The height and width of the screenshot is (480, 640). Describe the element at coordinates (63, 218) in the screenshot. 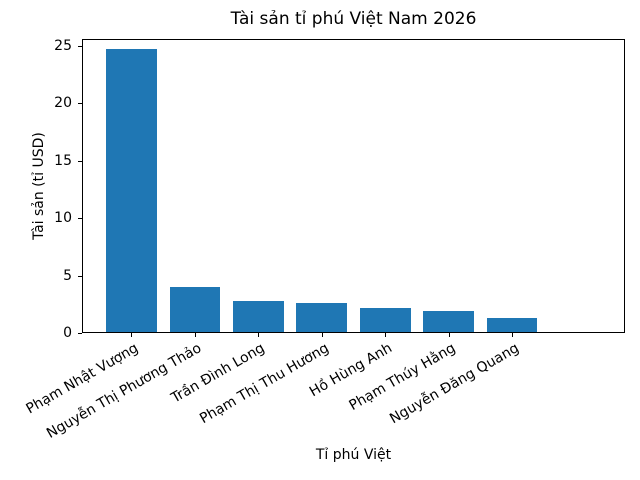

I see `y-tick-label: 10` at that location.